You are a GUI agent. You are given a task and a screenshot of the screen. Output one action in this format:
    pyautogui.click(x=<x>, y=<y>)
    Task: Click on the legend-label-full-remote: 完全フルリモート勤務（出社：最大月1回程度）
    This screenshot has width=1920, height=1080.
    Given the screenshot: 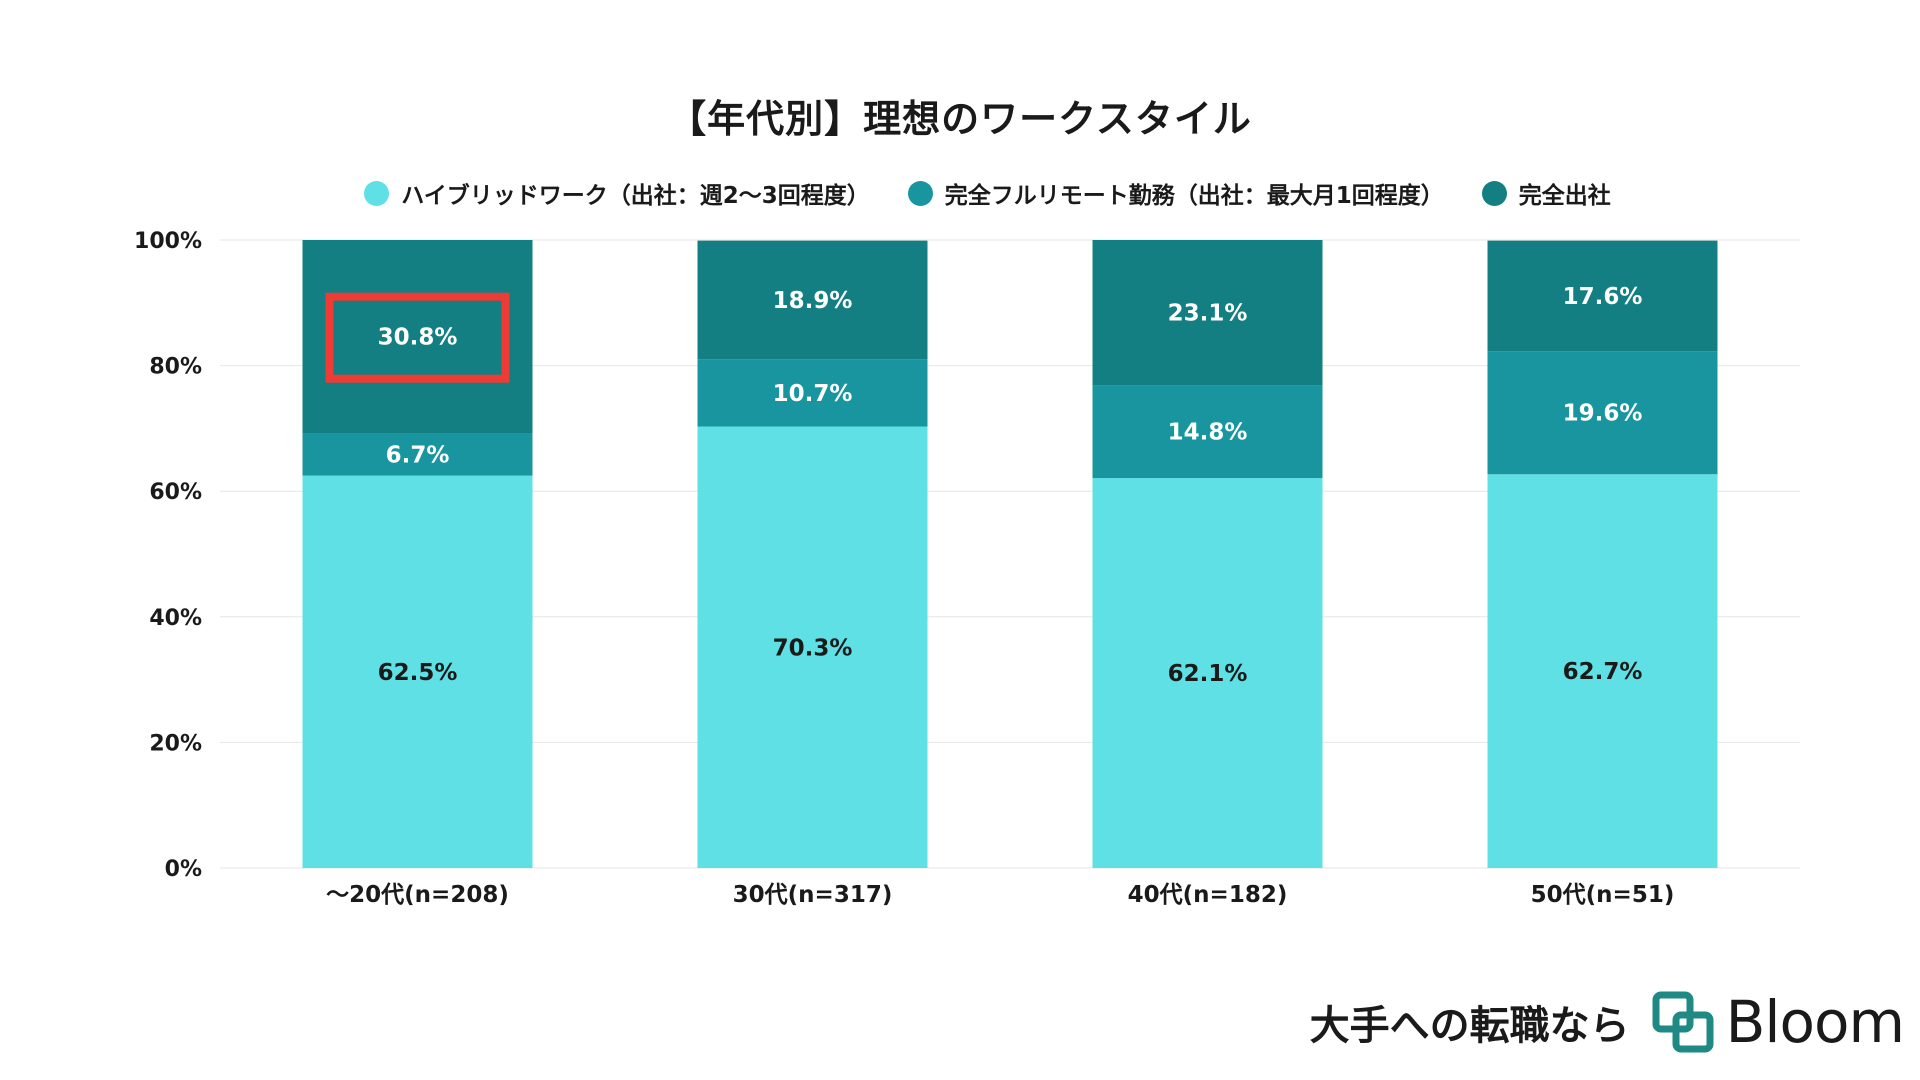 What is the action you would take?
    pyautogui.click(x=1194, y=196)
    